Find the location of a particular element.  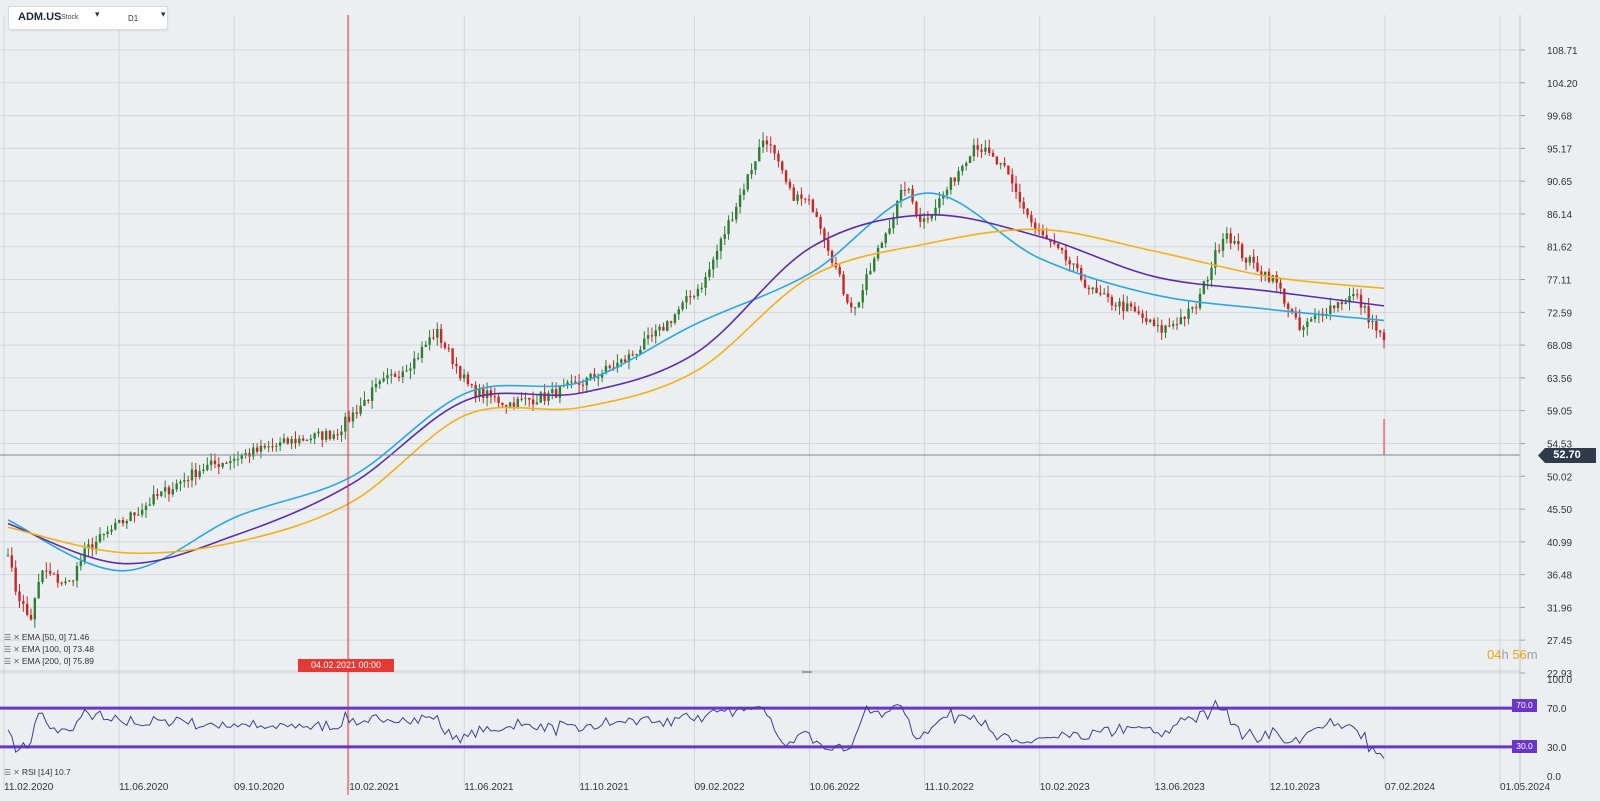

countdown-hours: 04 is located at coordinates (1494, 654).